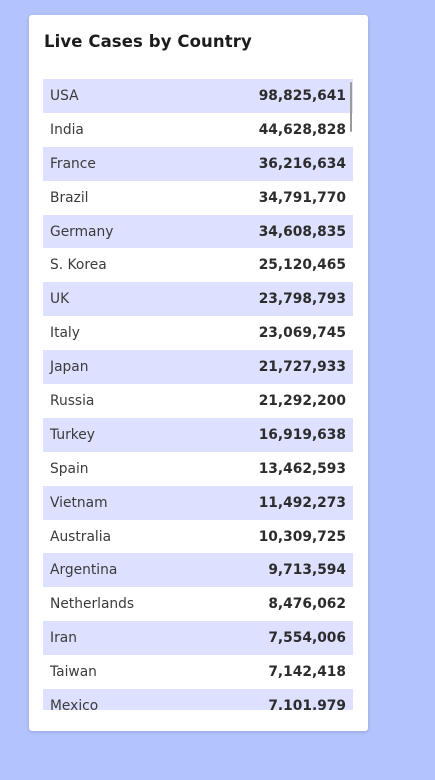 This screenshot has width=435, height=780. Describe the element at coordinates (60, 299) in the screenshot. I see `country-name: UK` at that location.